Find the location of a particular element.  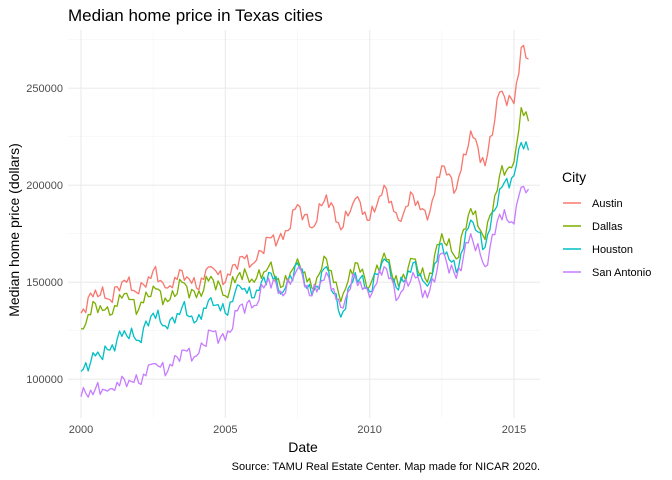

y-tick-label: 100000 is located at coordinates (44, 380).